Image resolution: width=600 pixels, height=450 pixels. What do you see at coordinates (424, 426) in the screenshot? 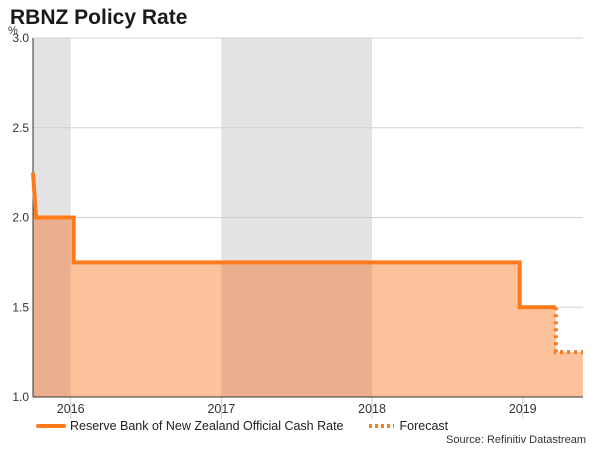
I see `legend-label-forecast: Forecast` at bounding box center [424, 426].